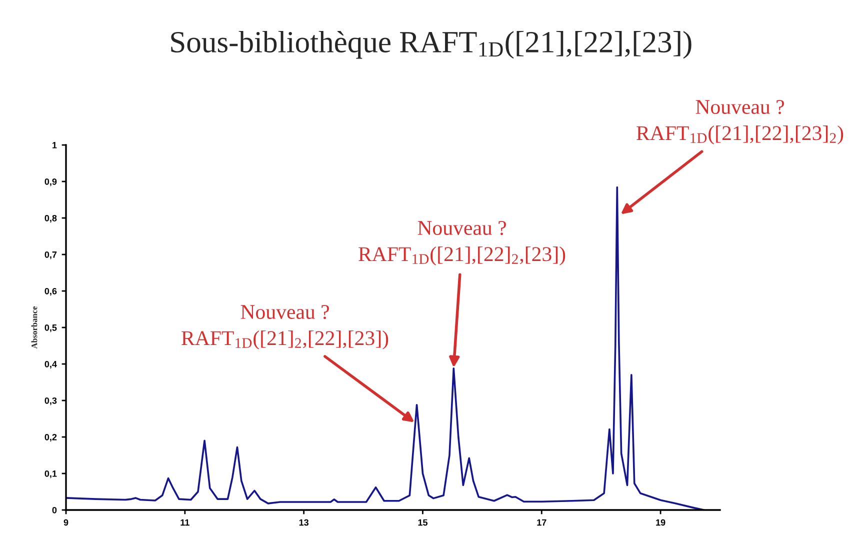  What do you see at coordinates (50, 474) in the screenshot?
I see `y-tick-label: 0,1` at bounding box center [50, 474].